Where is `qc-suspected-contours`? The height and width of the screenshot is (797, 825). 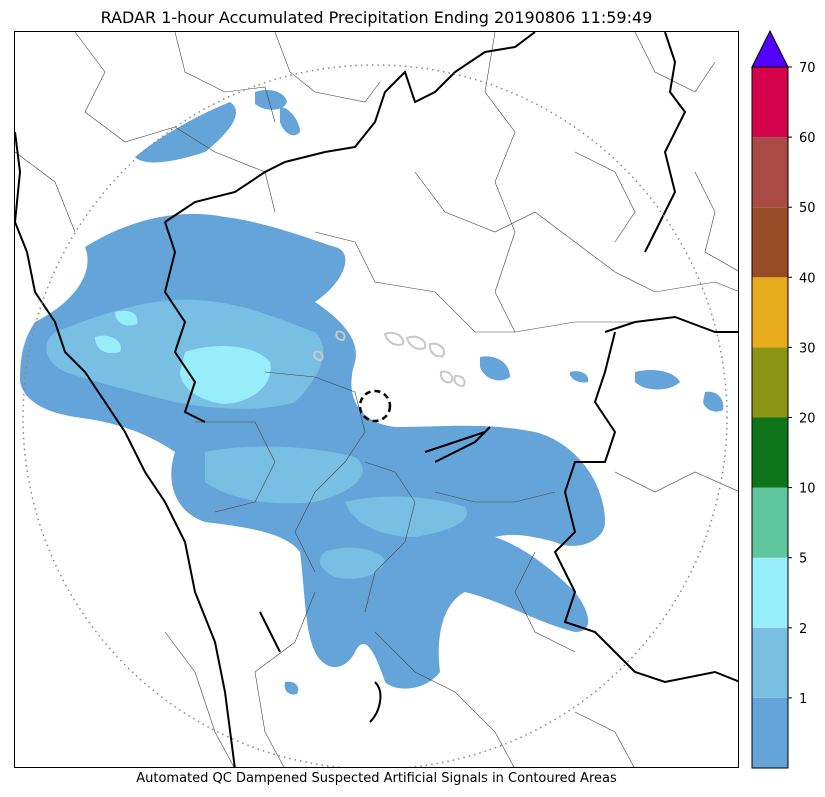
qc-suspected-contours is located at coordinates (389, 359).